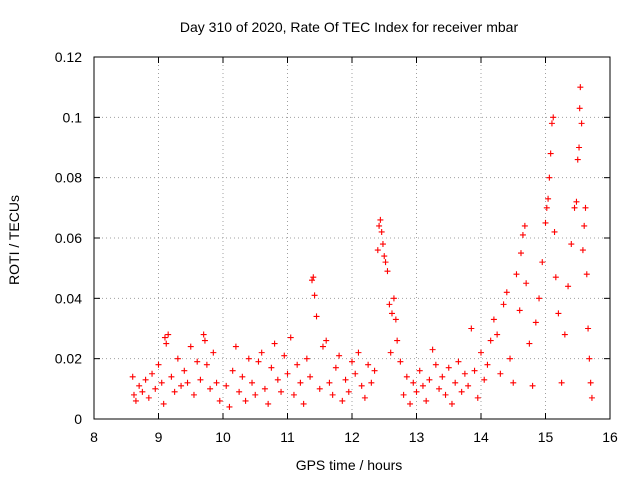  Describe the element at coordinates (354, 437) in the screenshot. I see `x-tick-labels: 8 9 10 11 12 13 14 15 16` at that location.